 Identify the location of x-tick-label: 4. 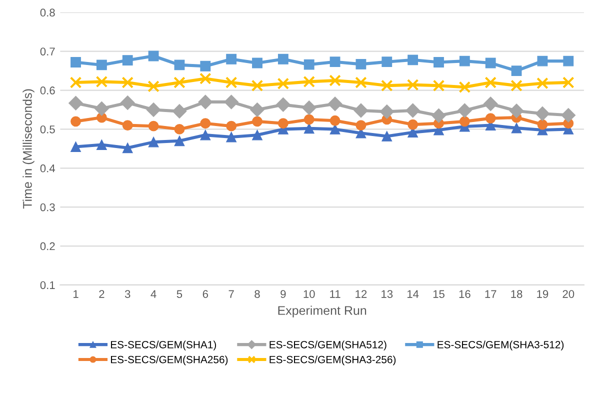
(153, 294).